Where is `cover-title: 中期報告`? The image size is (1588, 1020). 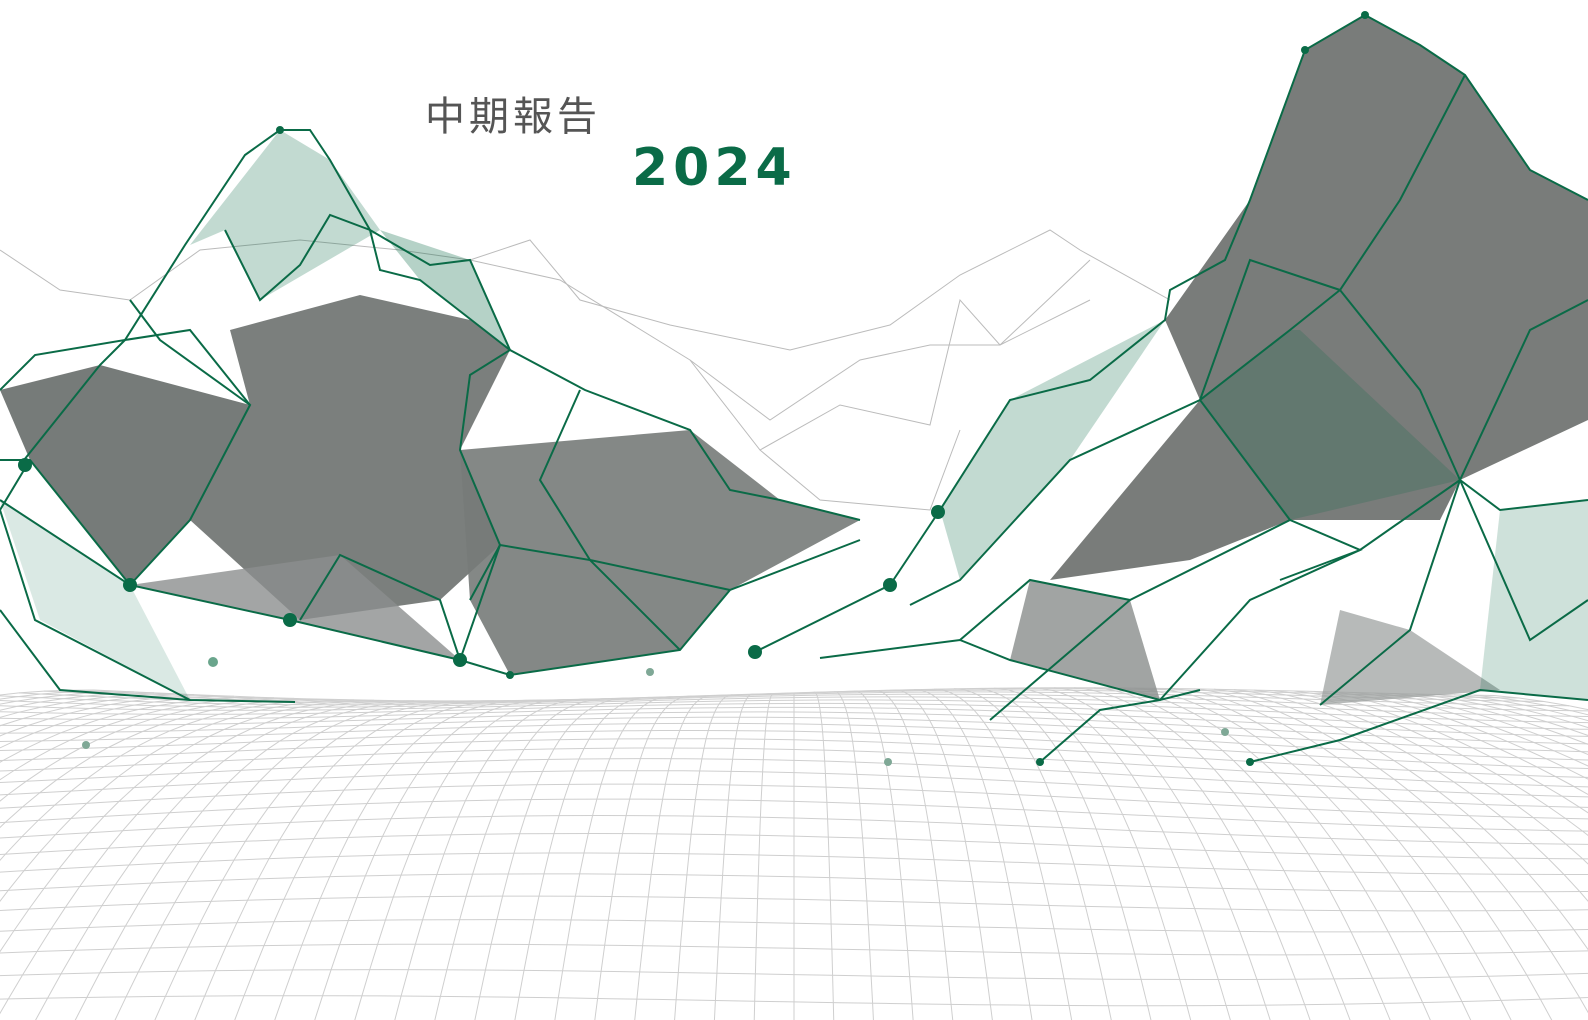
cover-title: 中期報告 is located at coordinates (513, 117).